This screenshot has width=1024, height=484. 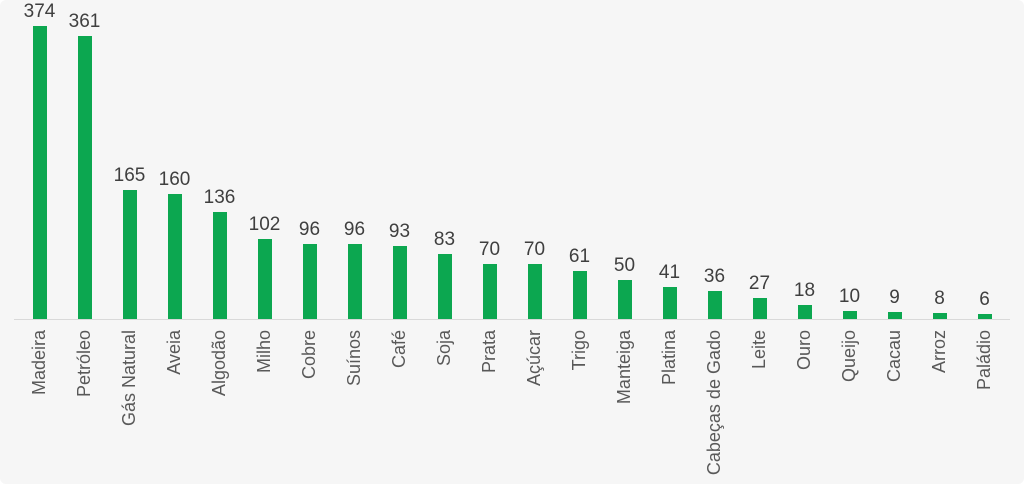 What do you see at coordinates (894, 159) in the screenshot?
I see `bar-column: 9` at bounding box center [894, 159].